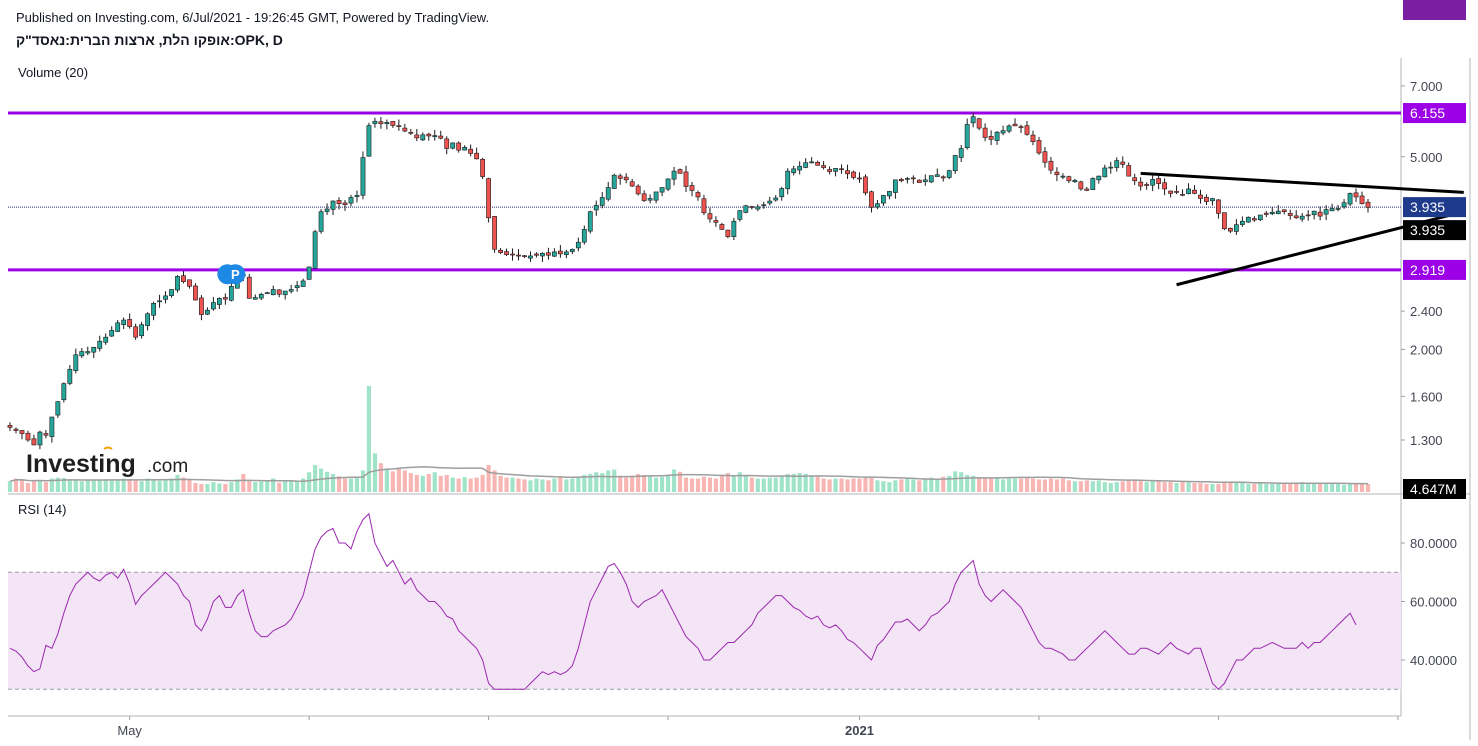 Image resolution: width=1478 pixels, height=746 pixels. What do you see at coordinates (108, 448) in the screenshot?
I see `logo-swoosh-icon` at bounding box center [108, 448].